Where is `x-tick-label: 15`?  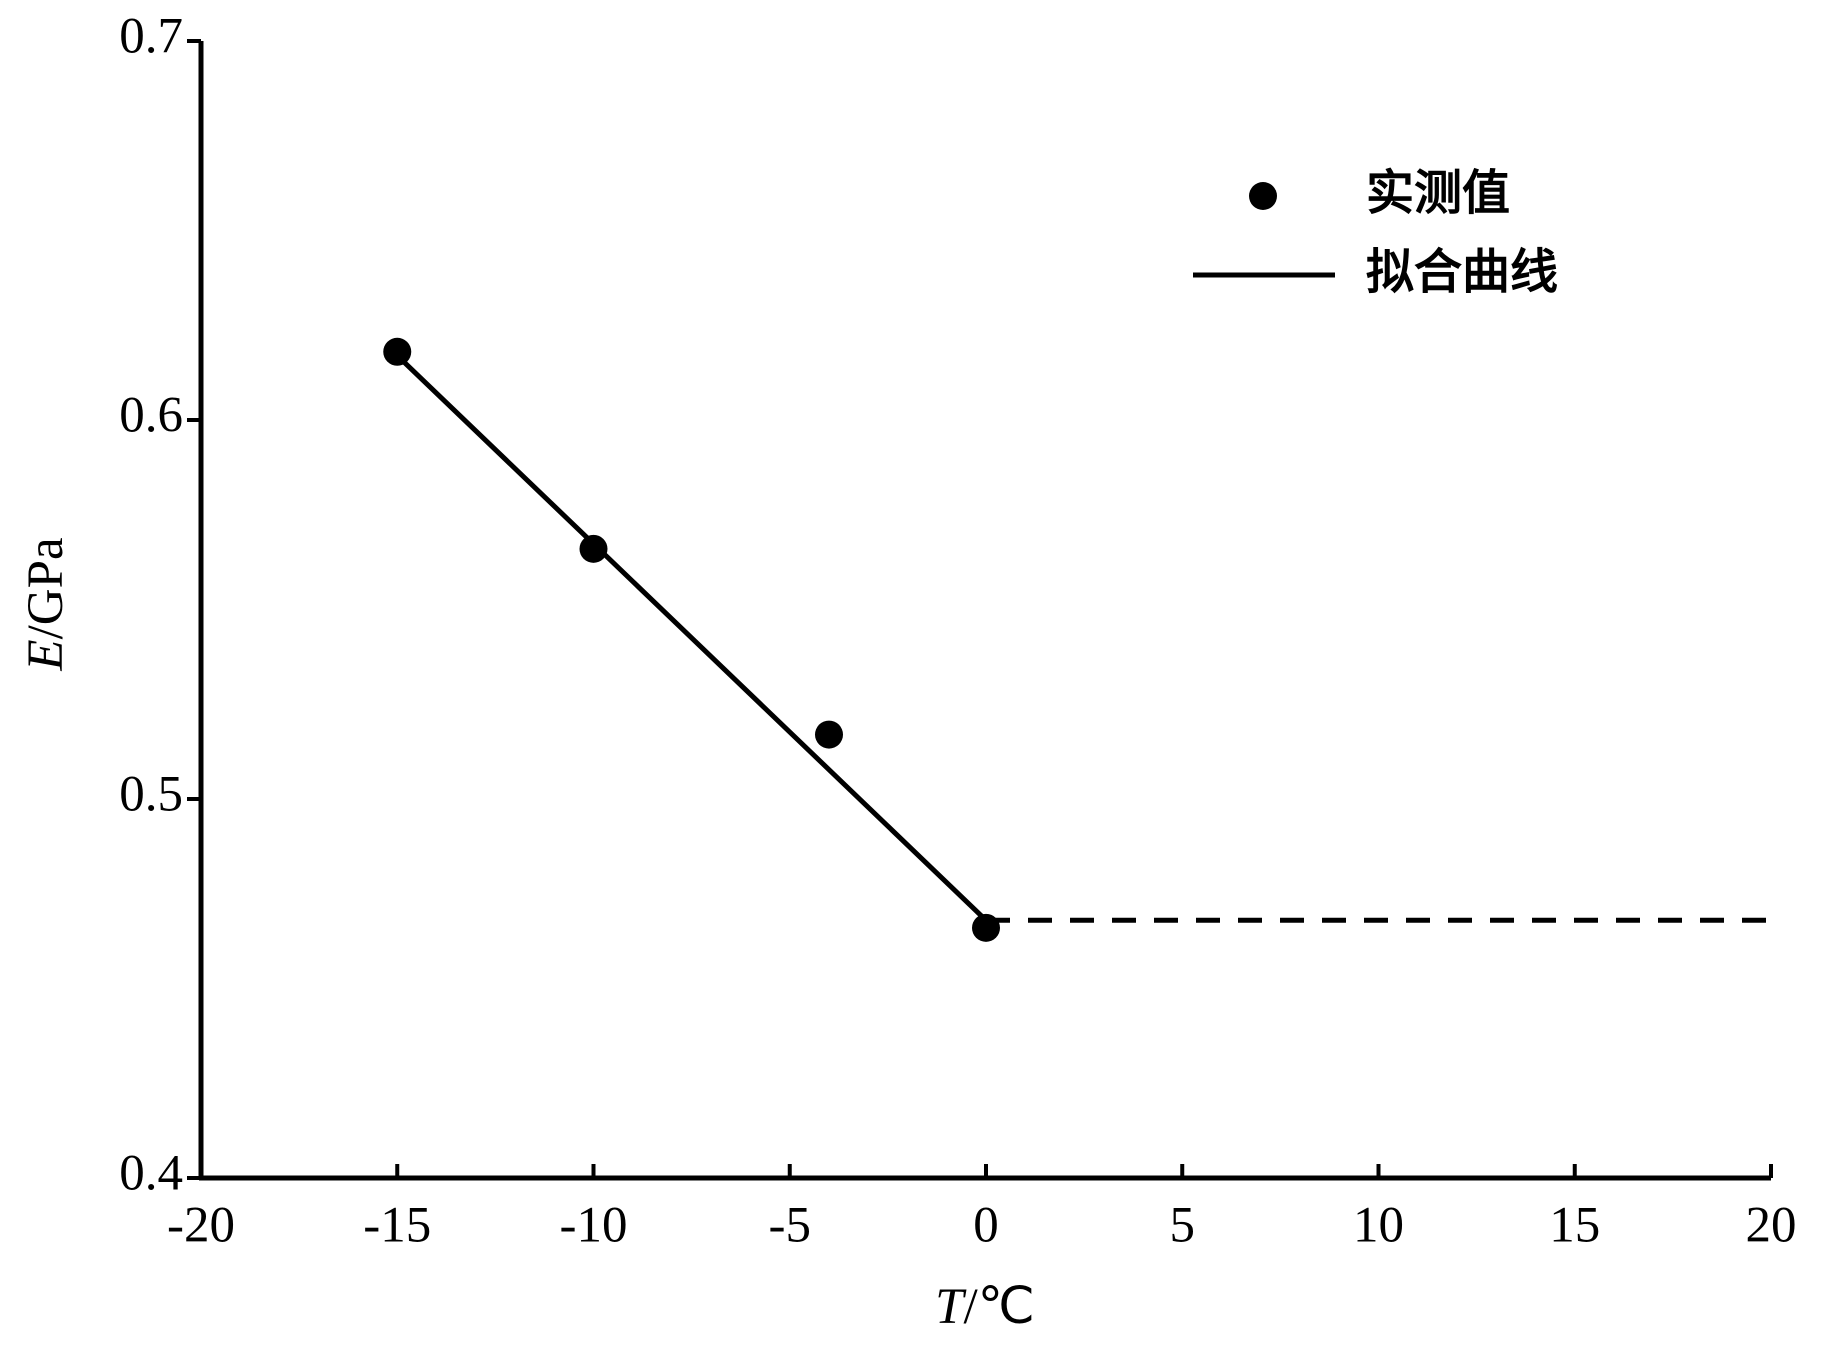
x-tick-label: 15 is located at coordinates (1574, 1226).